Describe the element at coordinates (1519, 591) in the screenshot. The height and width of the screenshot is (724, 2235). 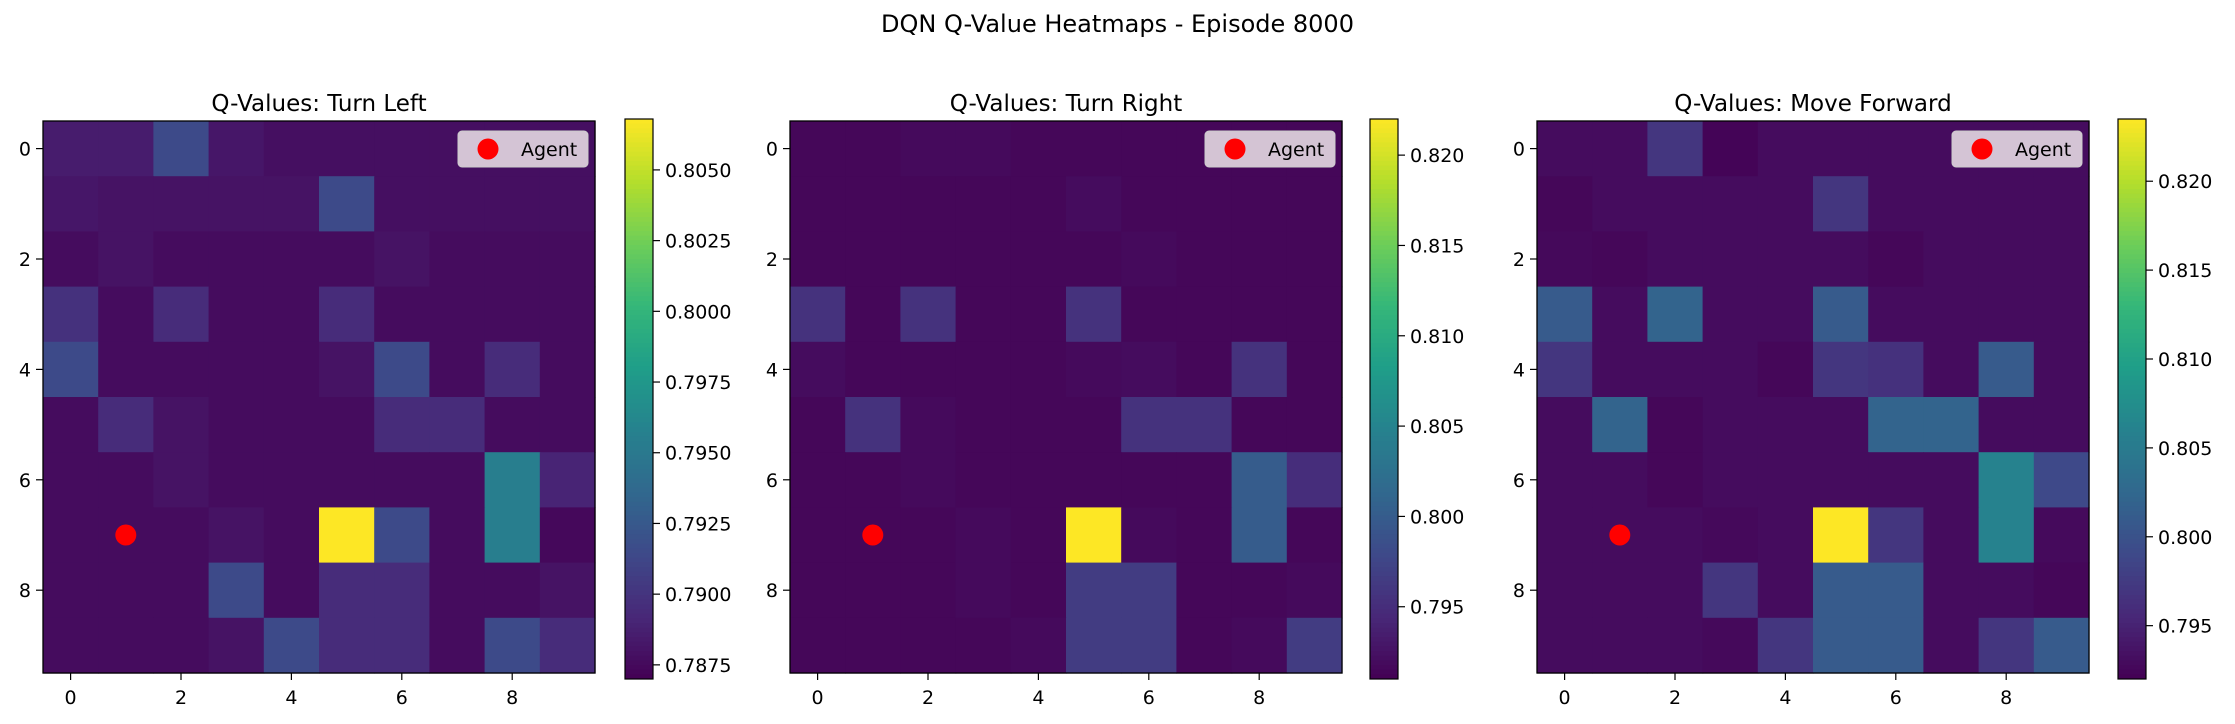
I see `y-tick-label: 8` at that location.